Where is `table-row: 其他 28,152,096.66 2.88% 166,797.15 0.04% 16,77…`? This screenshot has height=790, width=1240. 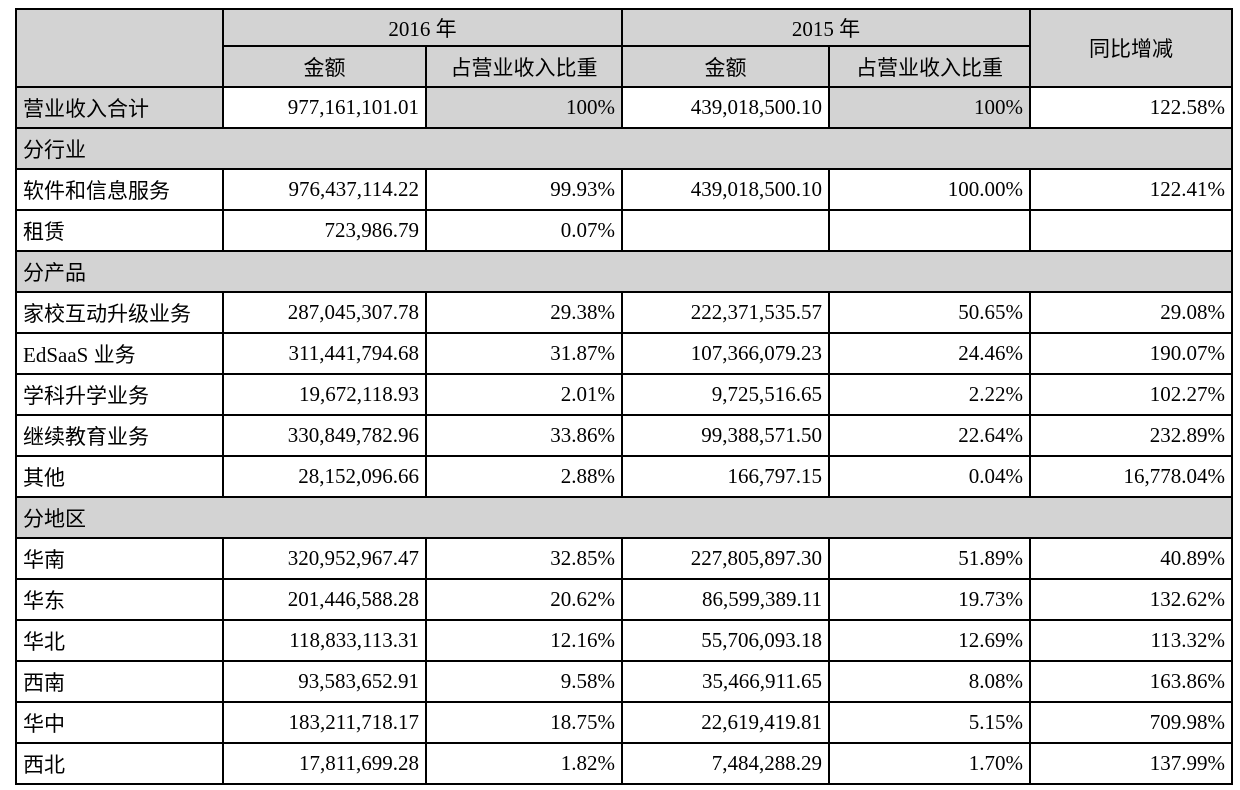
table-row: 其他 28,152,096.66 2.88% 166,797.15 0.04% 16,77… is located at coordinates (624, 476).